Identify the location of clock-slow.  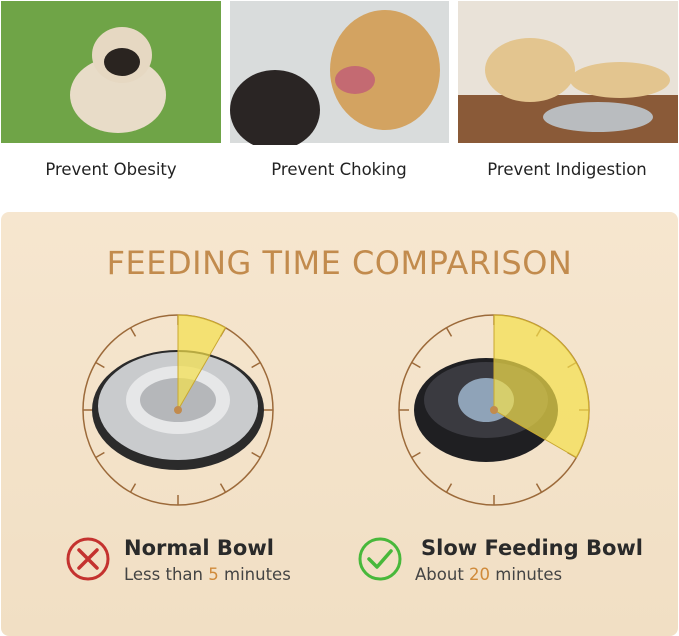
(494, 410).